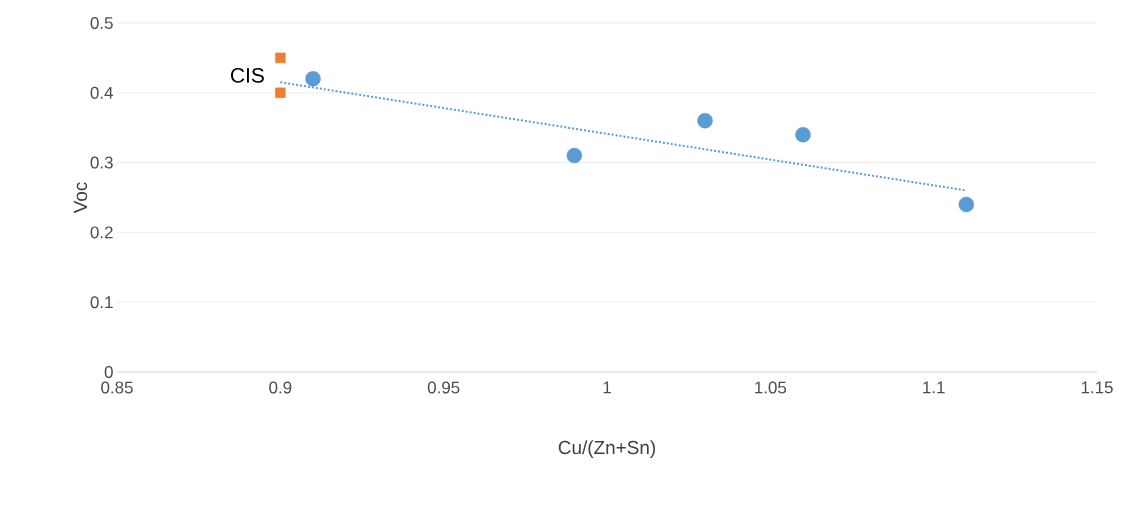 The width and height of the screenshot is (1134, 520). I want to click on y-tick-label: 0.3, so click(101, 162).